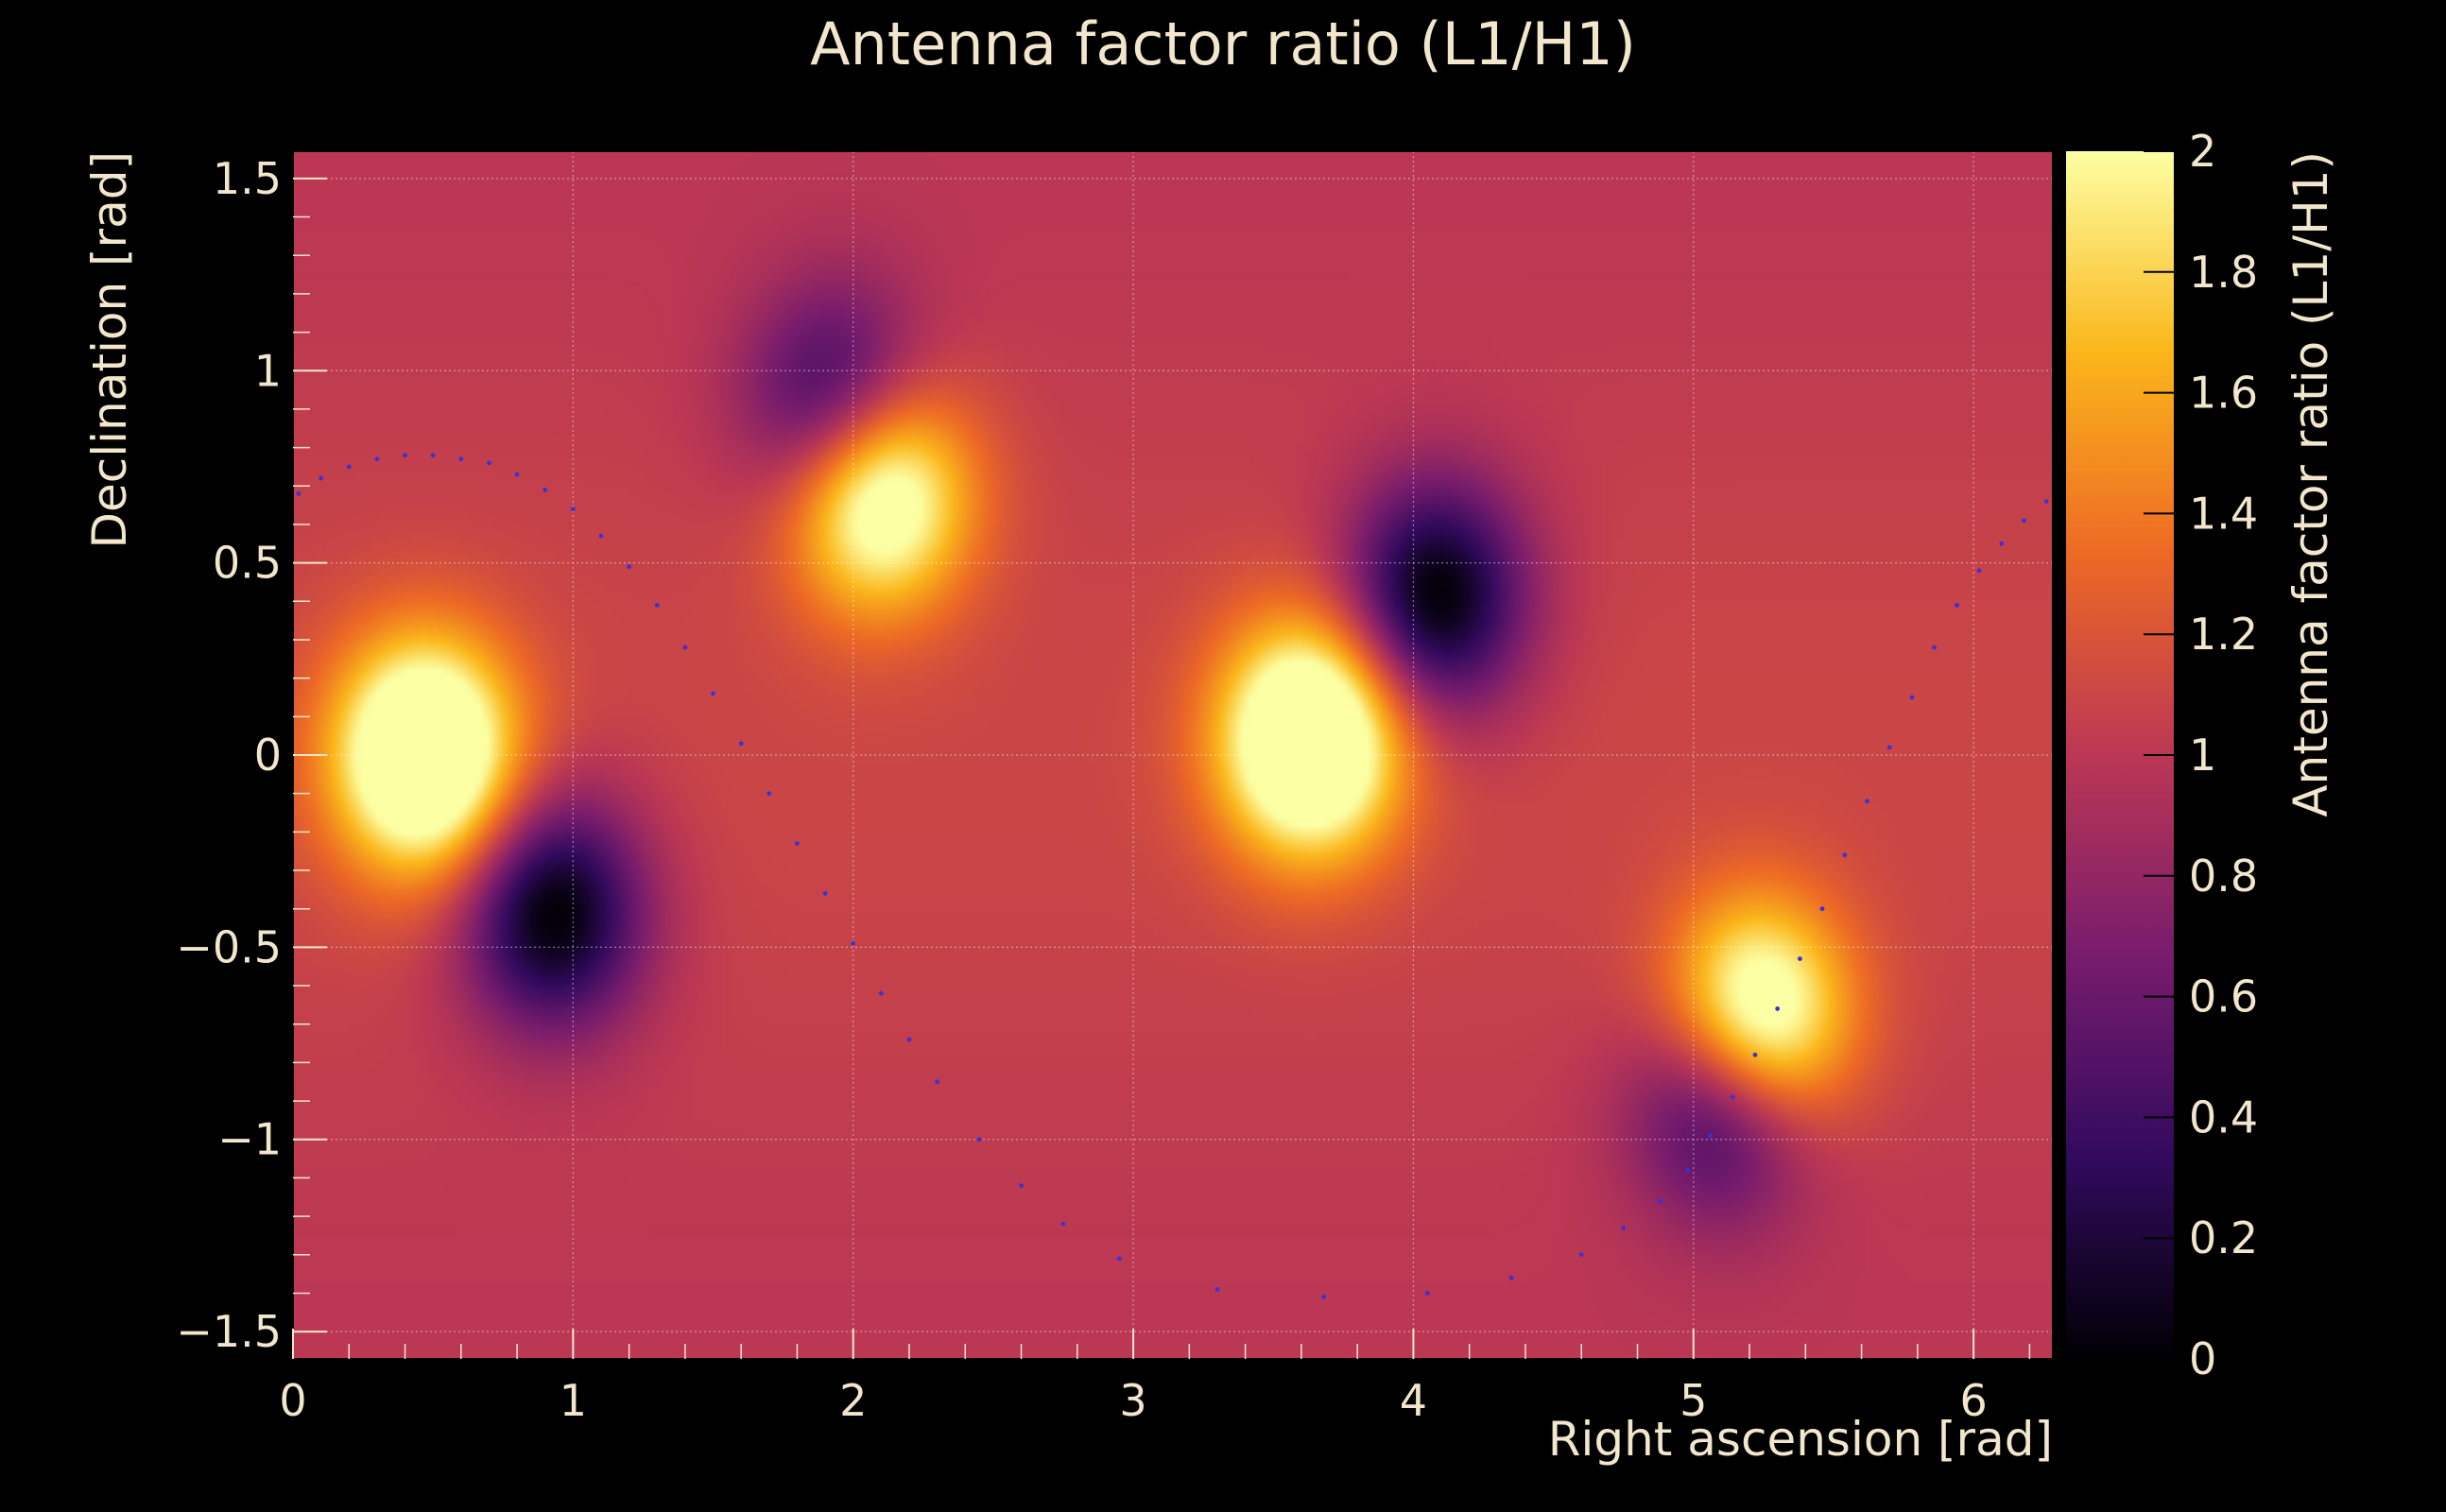 The width and height of the screenshot is (2446, 1512). What do you see at coordinates (1155, 1377) in the screenshot?
I see `x-axis: 0 1 2 3 4 5 6` at bounding box center [1155, 1377].